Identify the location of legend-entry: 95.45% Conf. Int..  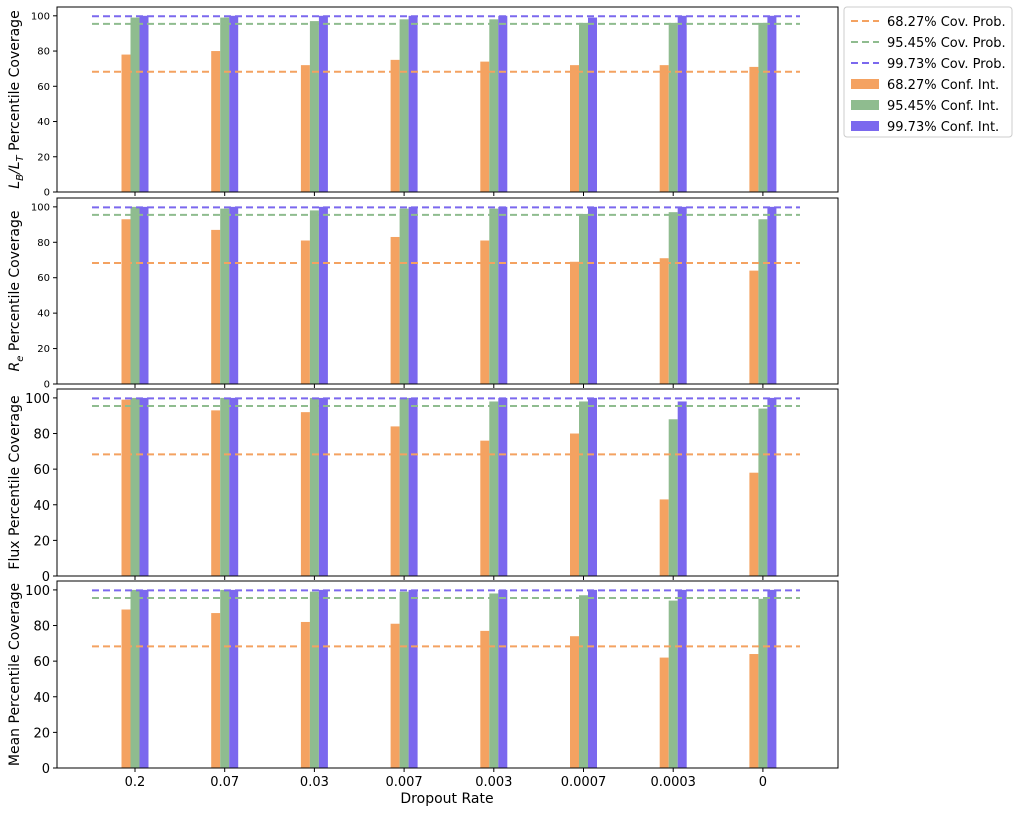
(925, 106).